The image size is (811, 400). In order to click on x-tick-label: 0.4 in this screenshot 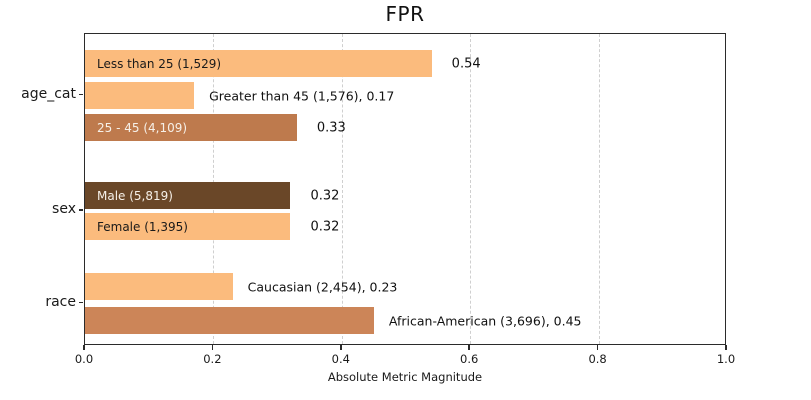, I will do `click(340, 359)`.